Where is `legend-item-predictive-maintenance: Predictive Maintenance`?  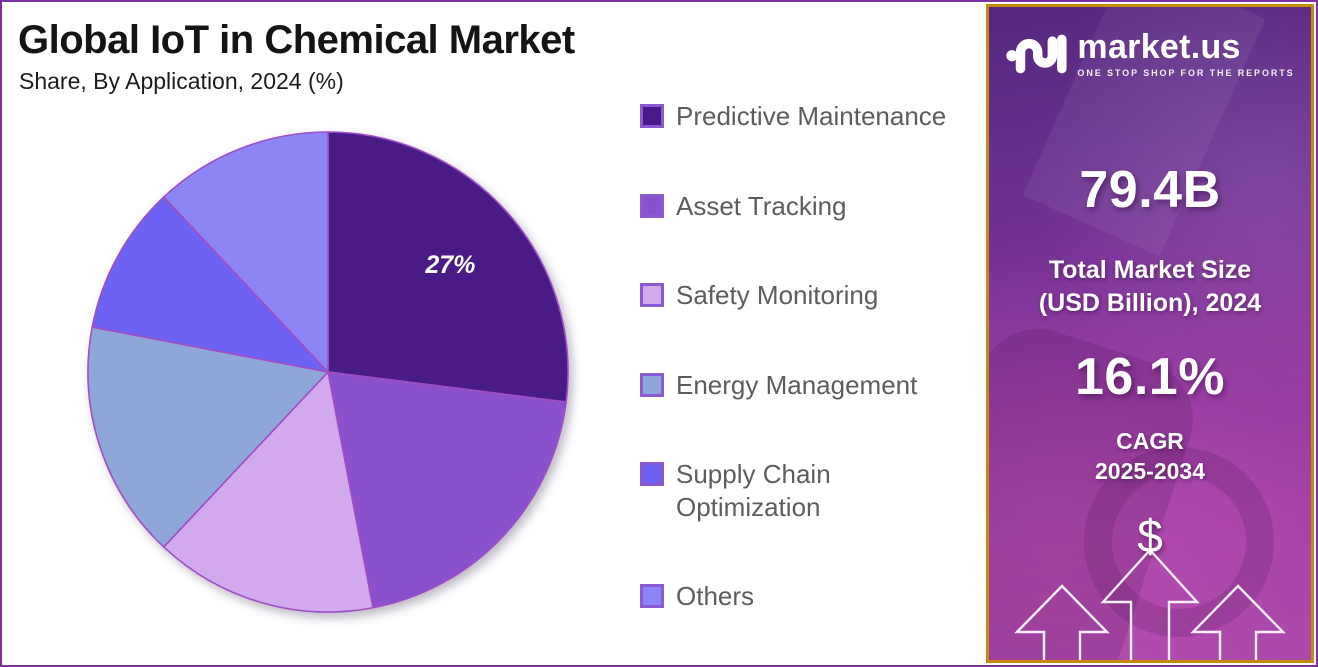
legend-item-predictive-maintenance: Predictive Maintenance is located at coordinates (793, 116).